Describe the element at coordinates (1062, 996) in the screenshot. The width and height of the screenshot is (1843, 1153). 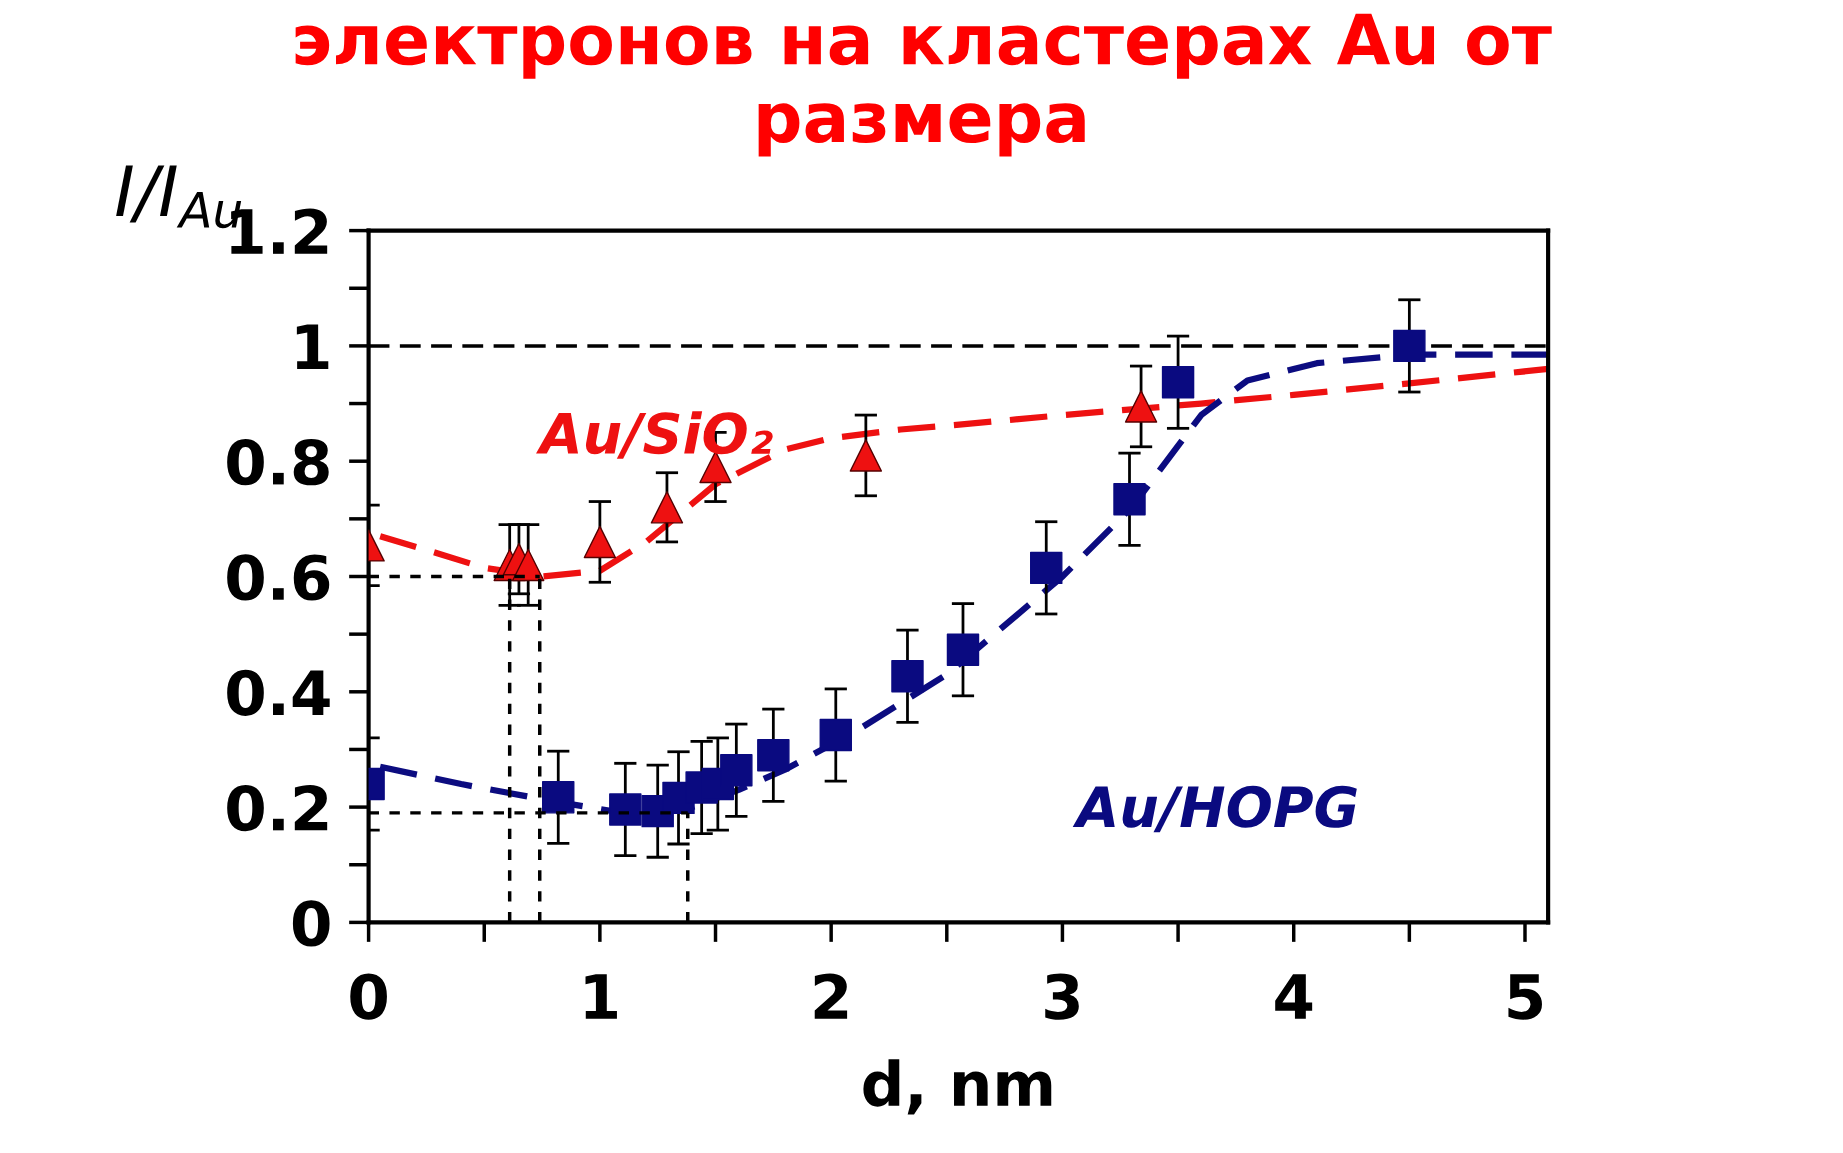
I see `x-tick-label: 3` at that location.